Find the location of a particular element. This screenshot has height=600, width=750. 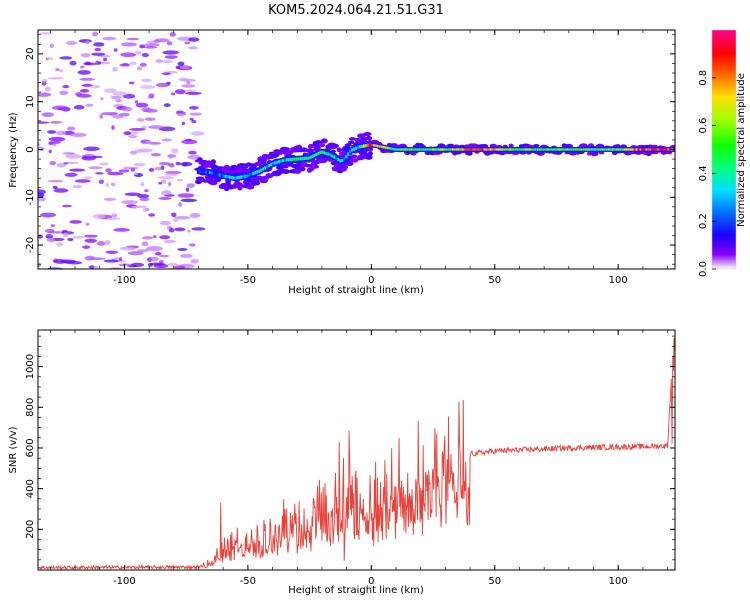

top-y-axis-label: Frequency (Hz) is located at coordinates (13, 150).